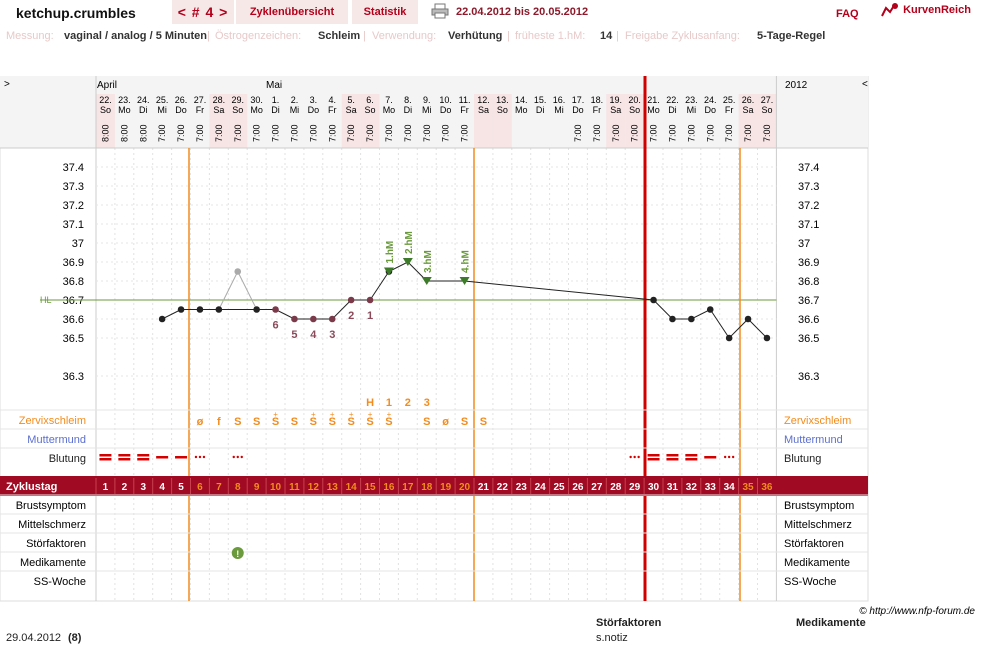  What do you see at coordinates (730, 487) in the screenshot?
I see `cycle-day-number: 34` at bounding box center [730, 487].